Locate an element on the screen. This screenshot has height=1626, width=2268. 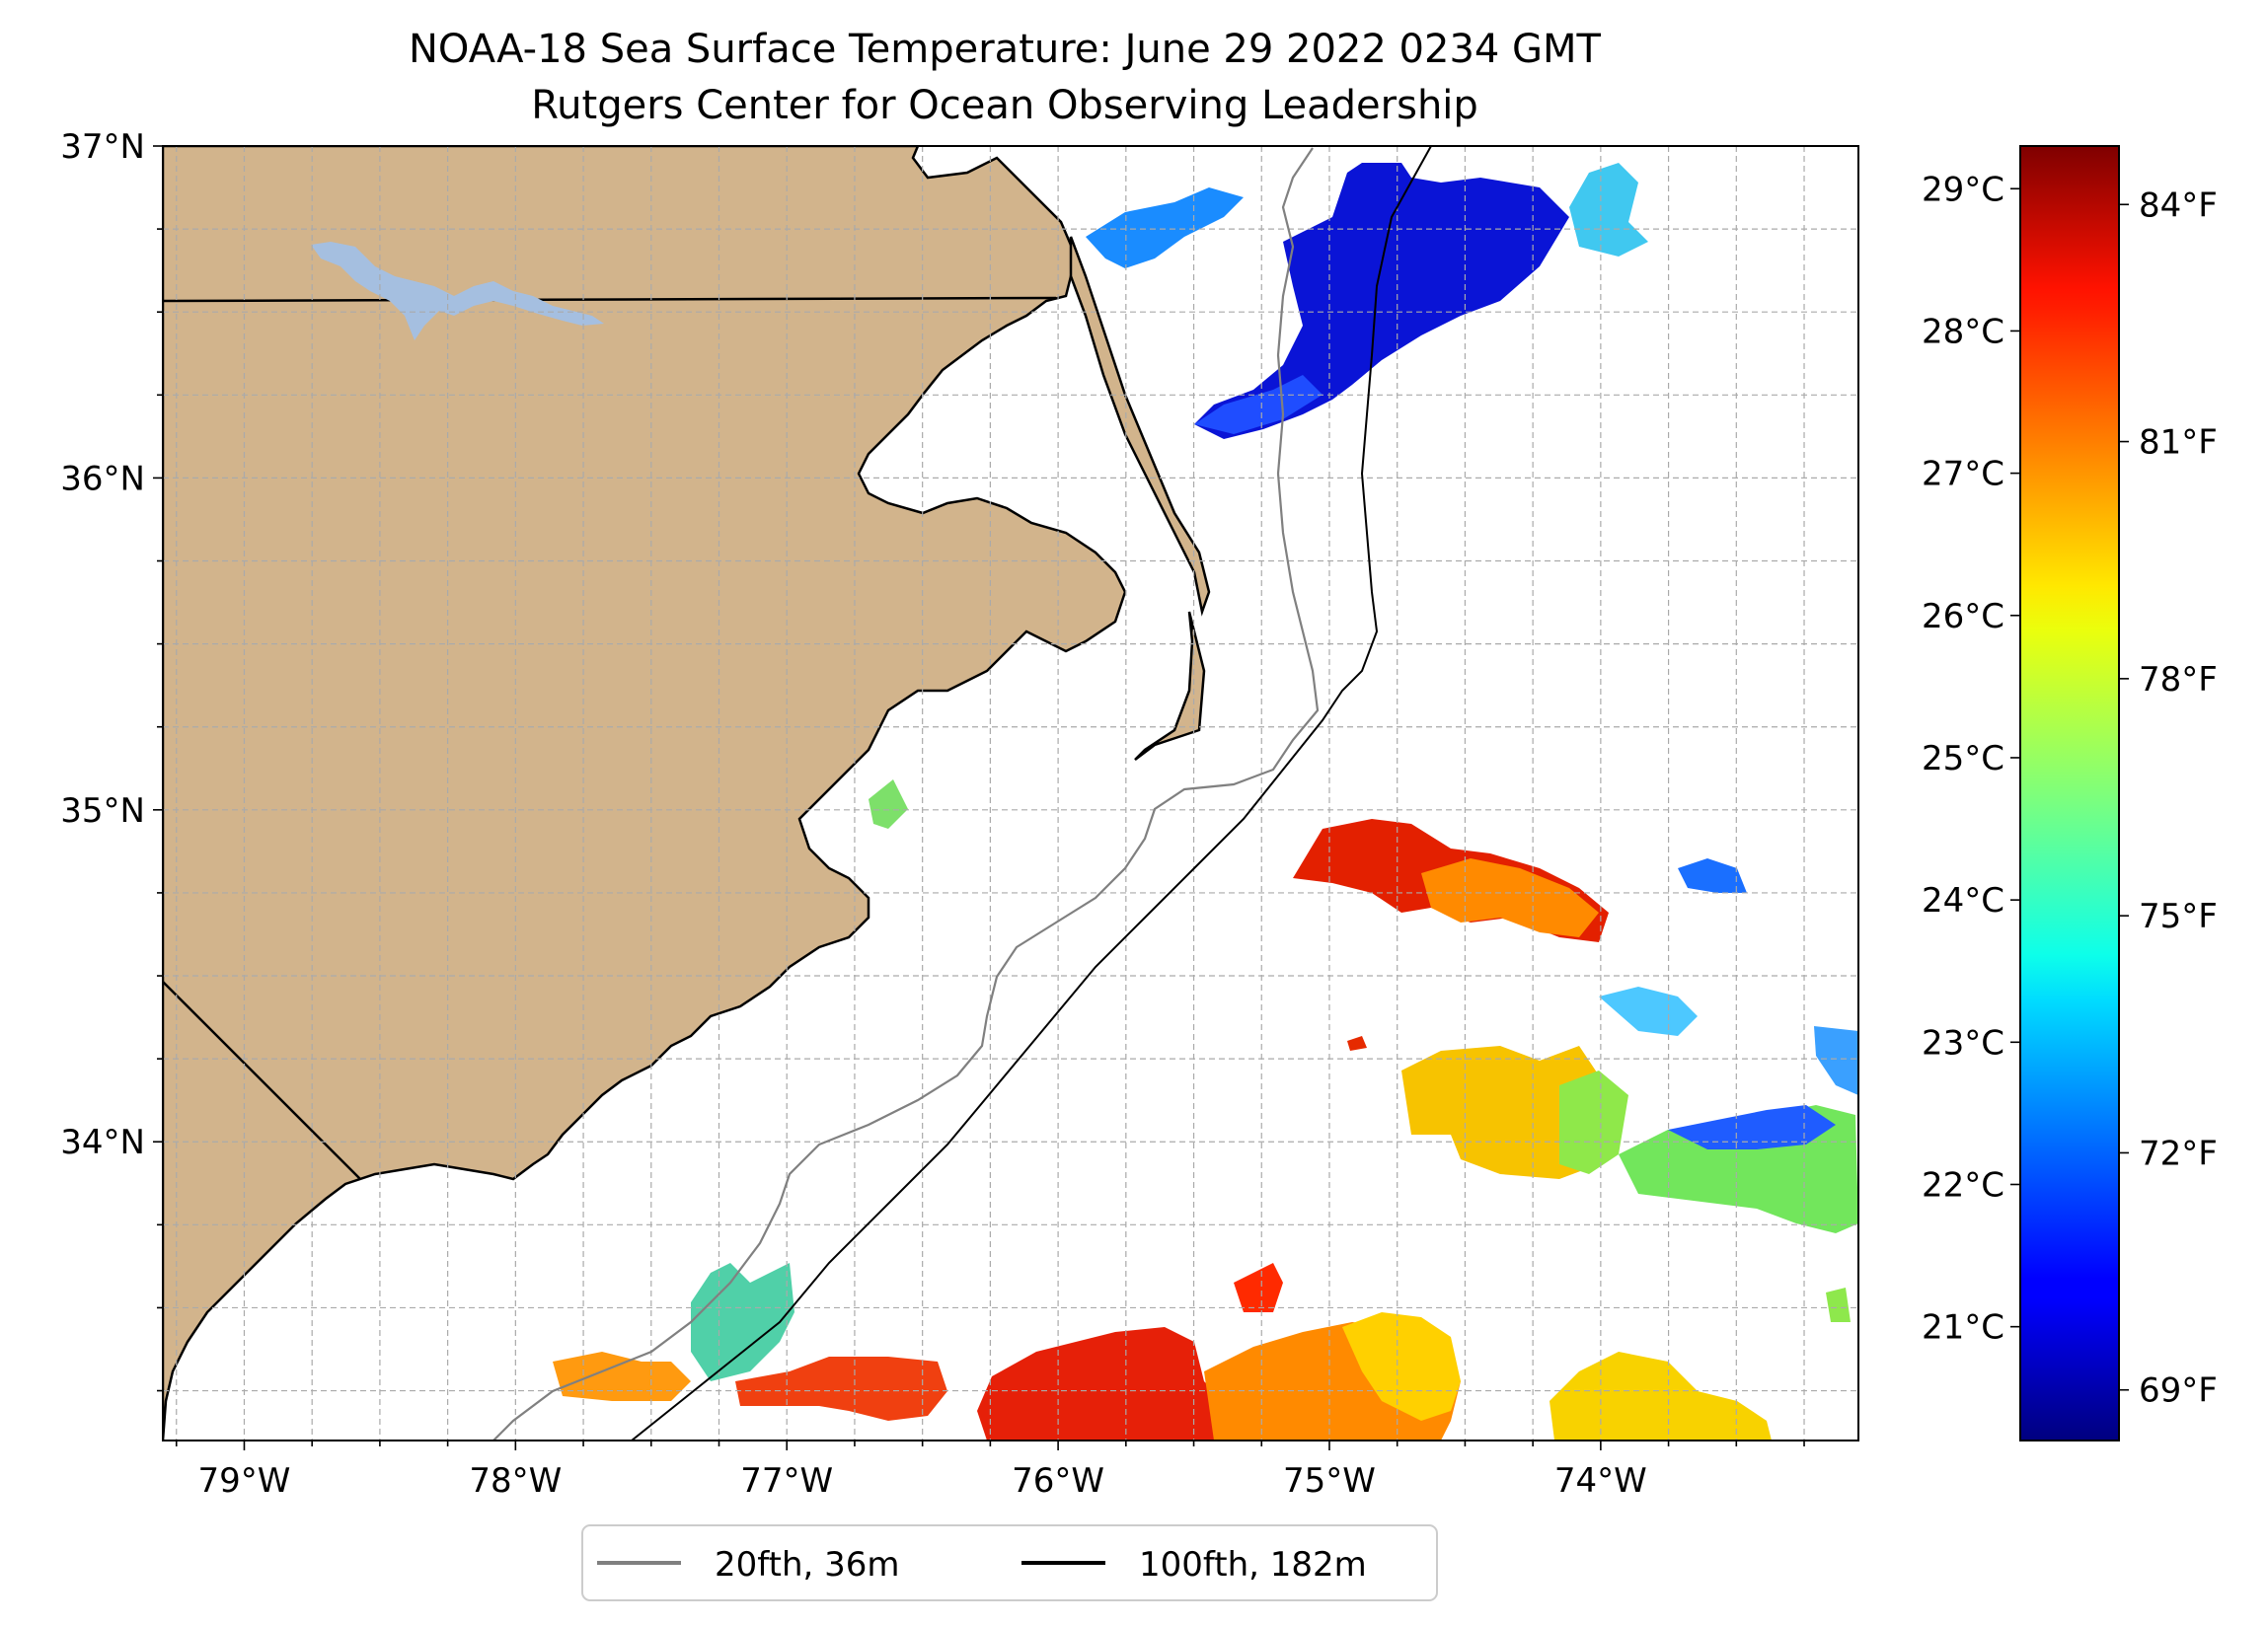
sst-patch-pamlico is located at coordinates (889, 804).